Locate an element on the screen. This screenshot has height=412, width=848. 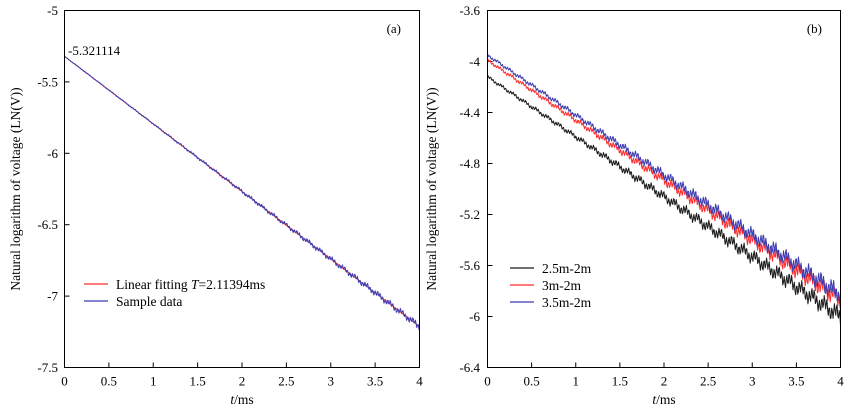
panel-a-ytick-label: -6 is located at coordinates (52, 153).